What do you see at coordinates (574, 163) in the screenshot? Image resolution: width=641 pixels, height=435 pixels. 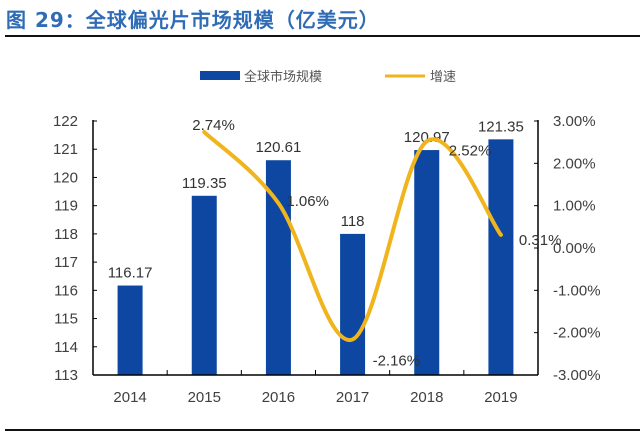 I see `right-tick-label: 2.00%` at bounding box center [574, 163].